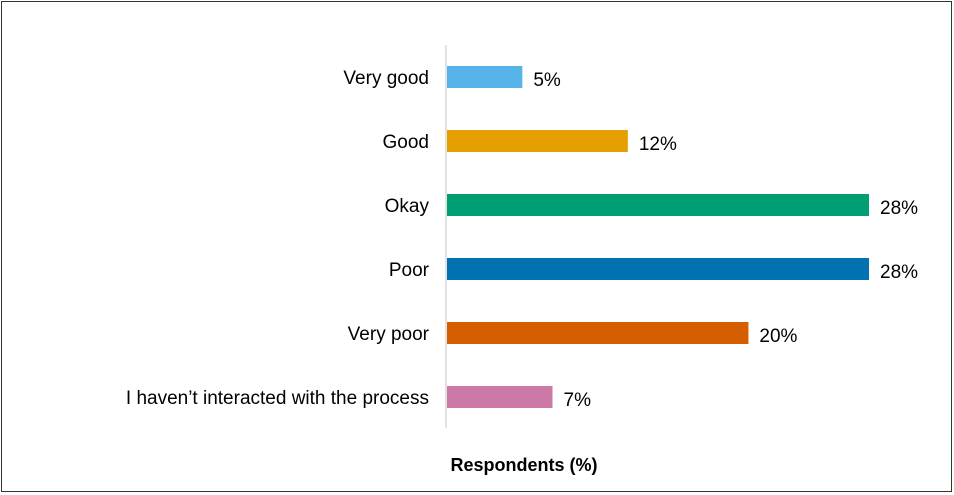 Image resolution: width=954 pixels, height=495 pixels. What do you see at coordinates (389, 334) in the screenshot?
I see `category-label: Very poor` at bounding box center [389, 334].